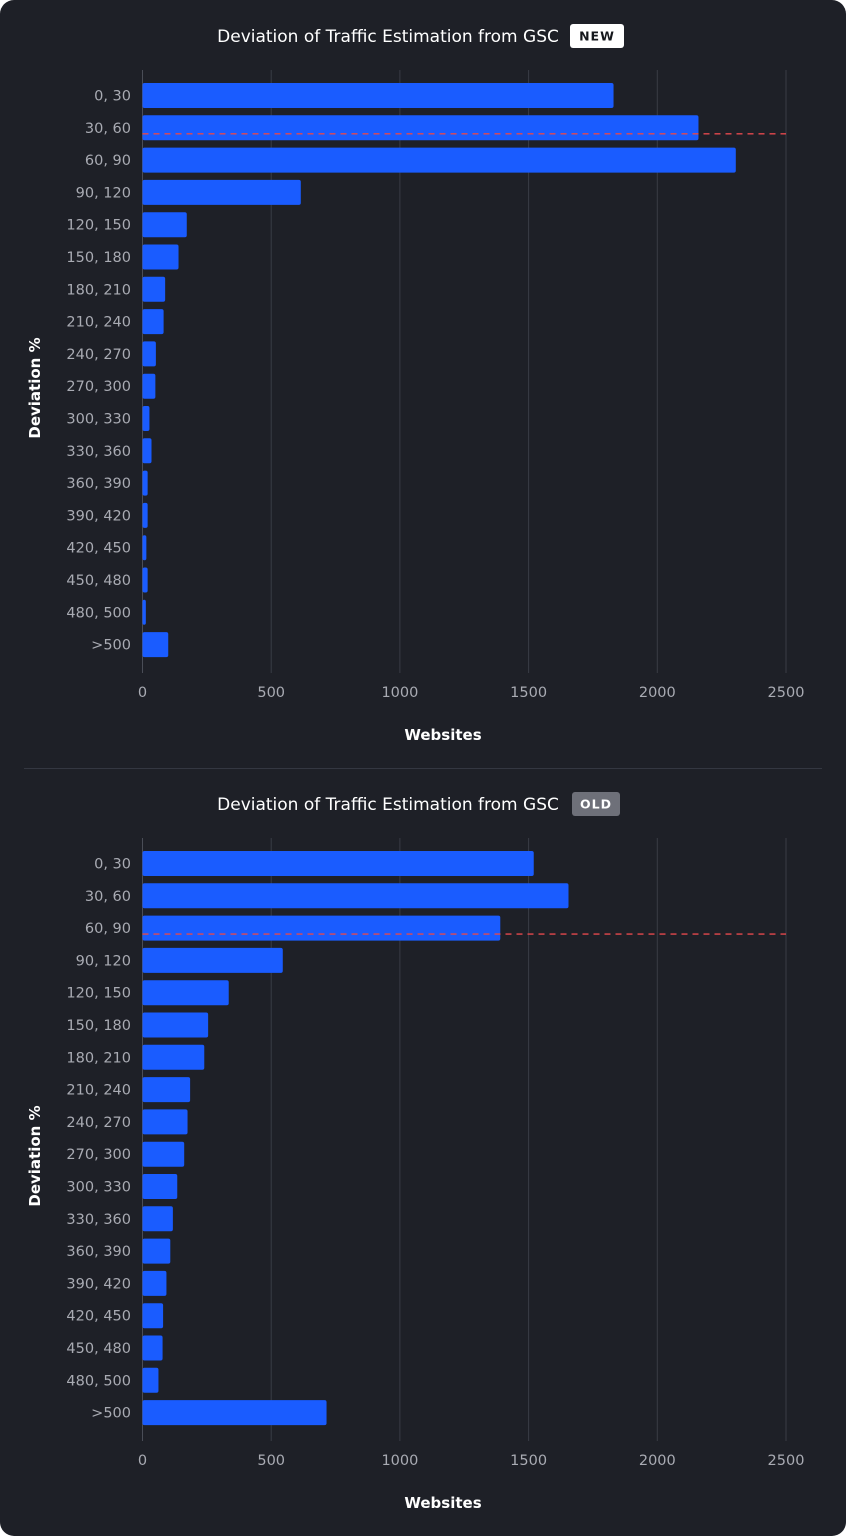  I want to click on badge-new-label: NEW, so click(597, 36).